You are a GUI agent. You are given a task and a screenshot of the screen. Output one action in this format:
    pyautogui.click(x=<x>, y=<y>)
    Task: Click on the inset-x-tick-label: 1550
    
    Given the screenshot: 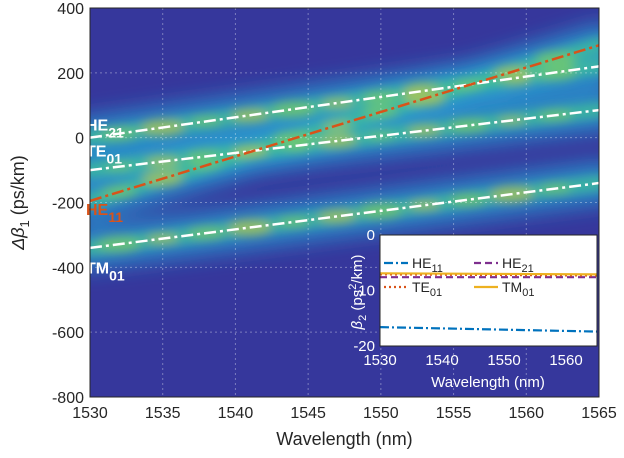 What is the action you would take?
    pyautogui.click(x=503, y=360)
    